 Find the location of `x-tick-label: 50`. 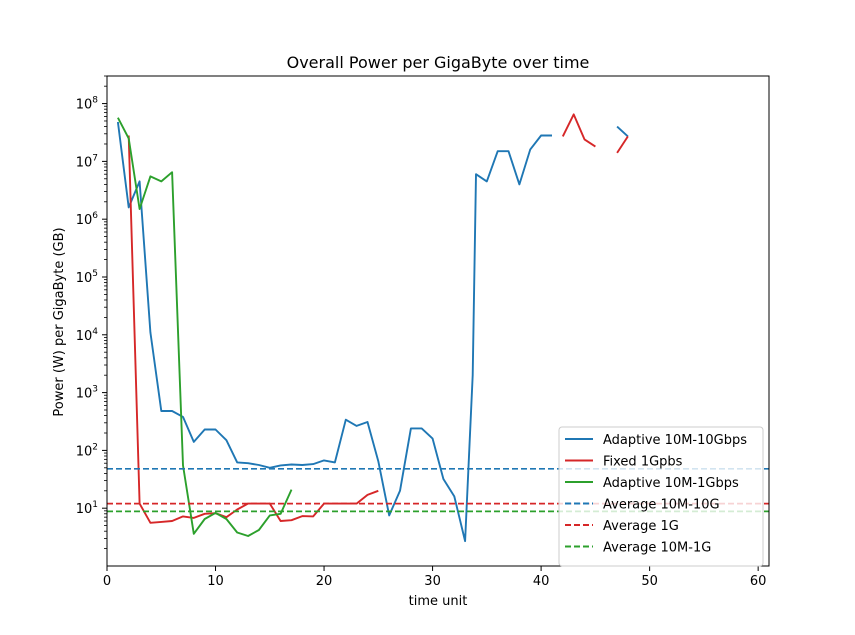

x-tick-label: 50 is located at coordinates (649, 581).